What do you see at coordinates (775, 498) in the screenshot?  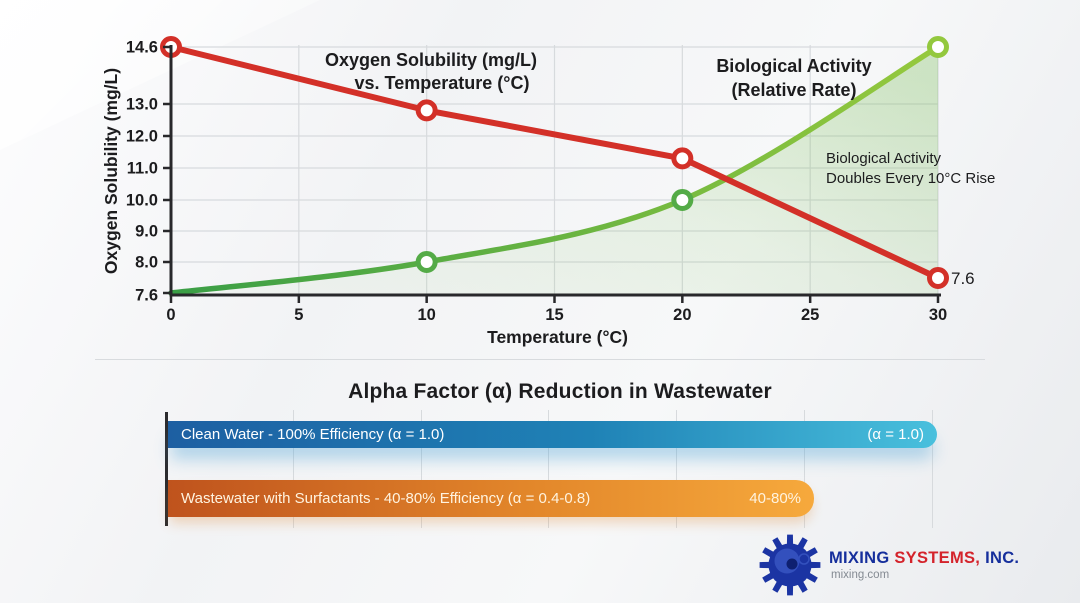 I see `bar-wastewater-value: 40-80%` at bounding box center [775, 498].